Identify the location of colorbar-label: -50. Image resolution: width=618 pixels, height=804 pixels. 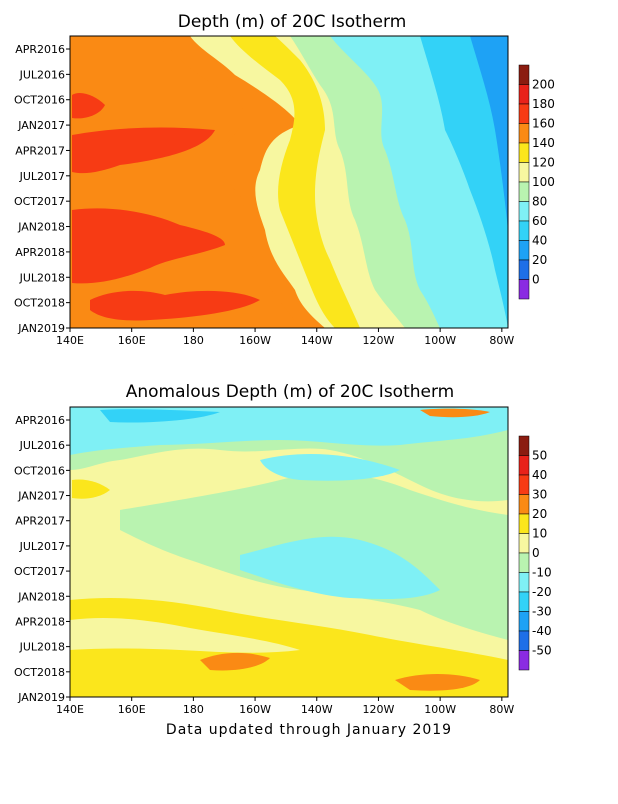
(542, 651).